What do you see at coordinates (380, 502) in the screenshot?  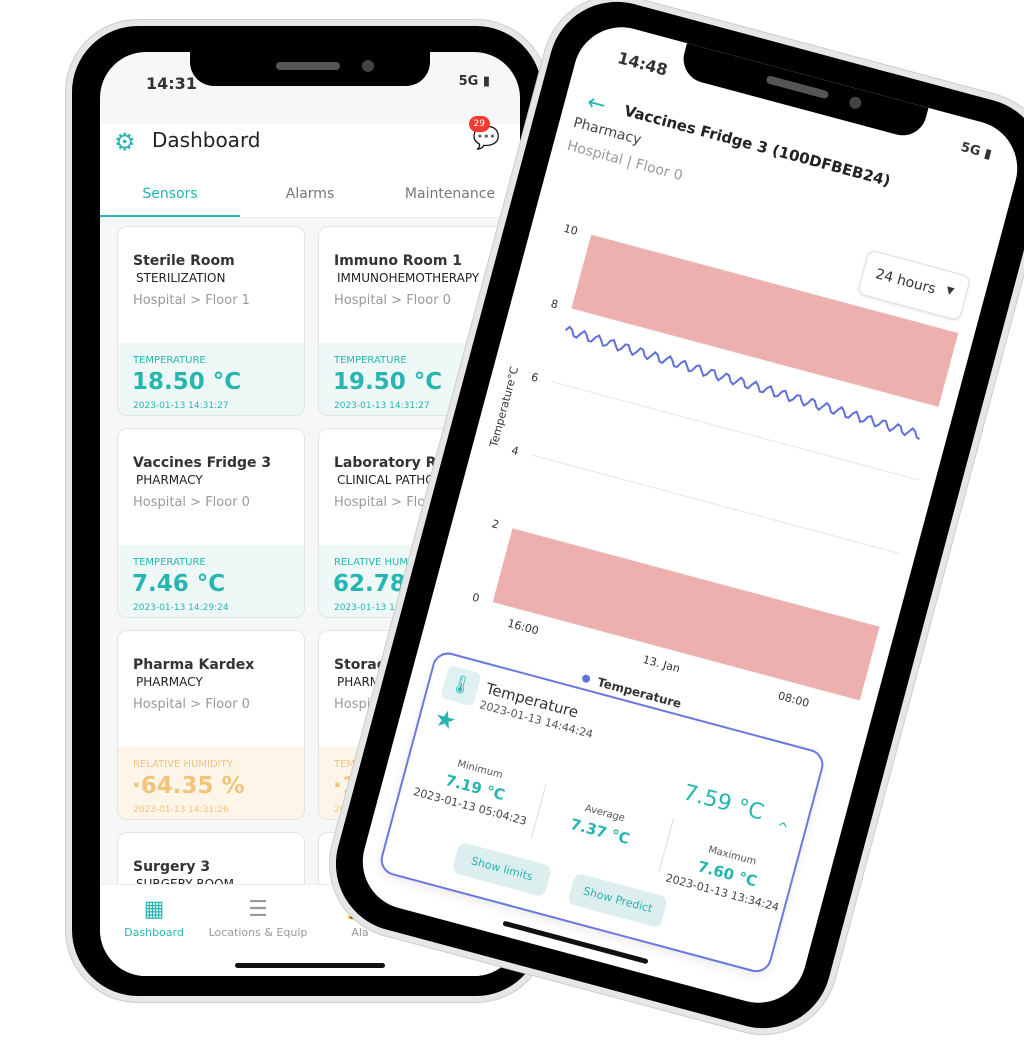 I see `sensor-location: Hospital > Flo` at bounding box center [380, 502].